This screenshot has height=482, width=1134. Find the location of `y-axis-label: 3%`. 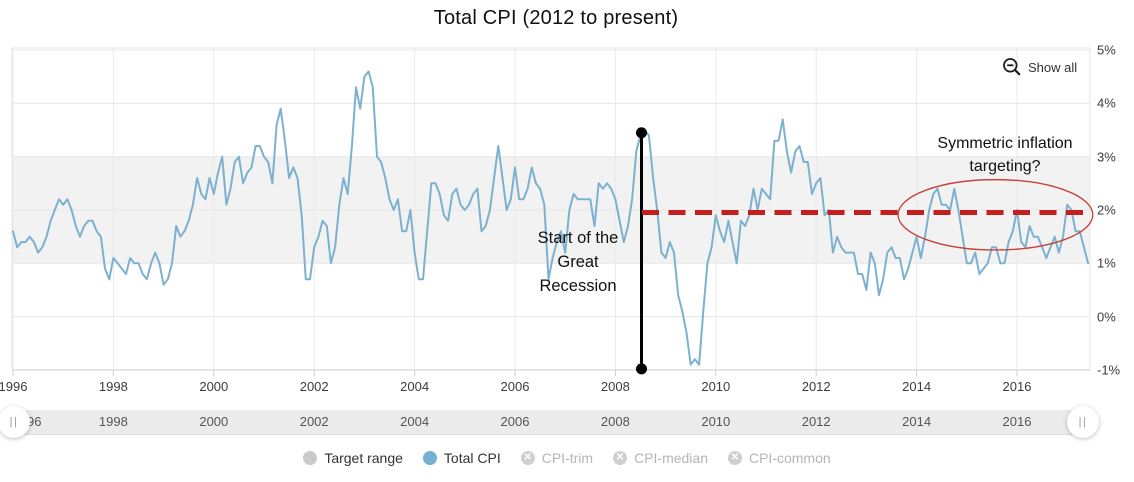

y-axis-label: 3% is located at coordinates (1106, 157).